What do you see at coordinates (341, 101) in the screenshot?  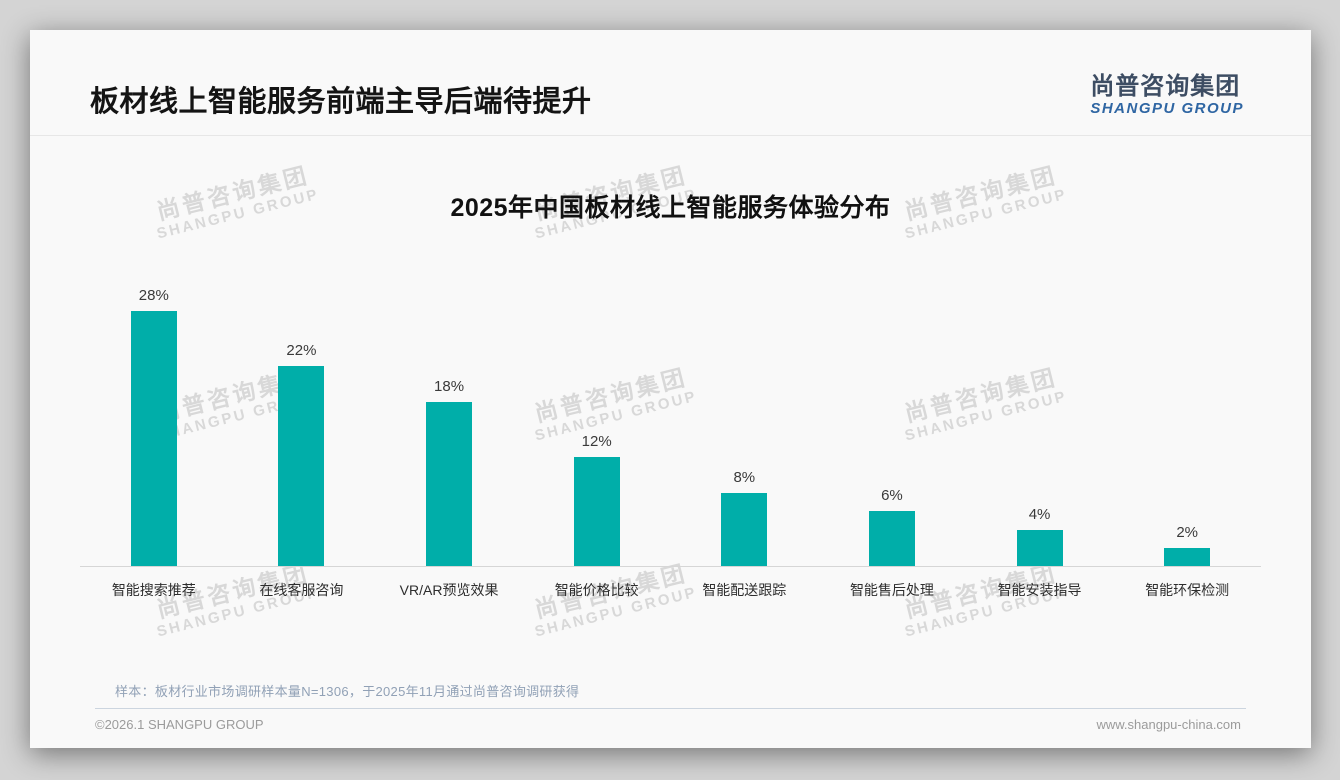 I see `page-title: 板材线上智能服务前端主导后端待提升` at bounding box center [341, 101].